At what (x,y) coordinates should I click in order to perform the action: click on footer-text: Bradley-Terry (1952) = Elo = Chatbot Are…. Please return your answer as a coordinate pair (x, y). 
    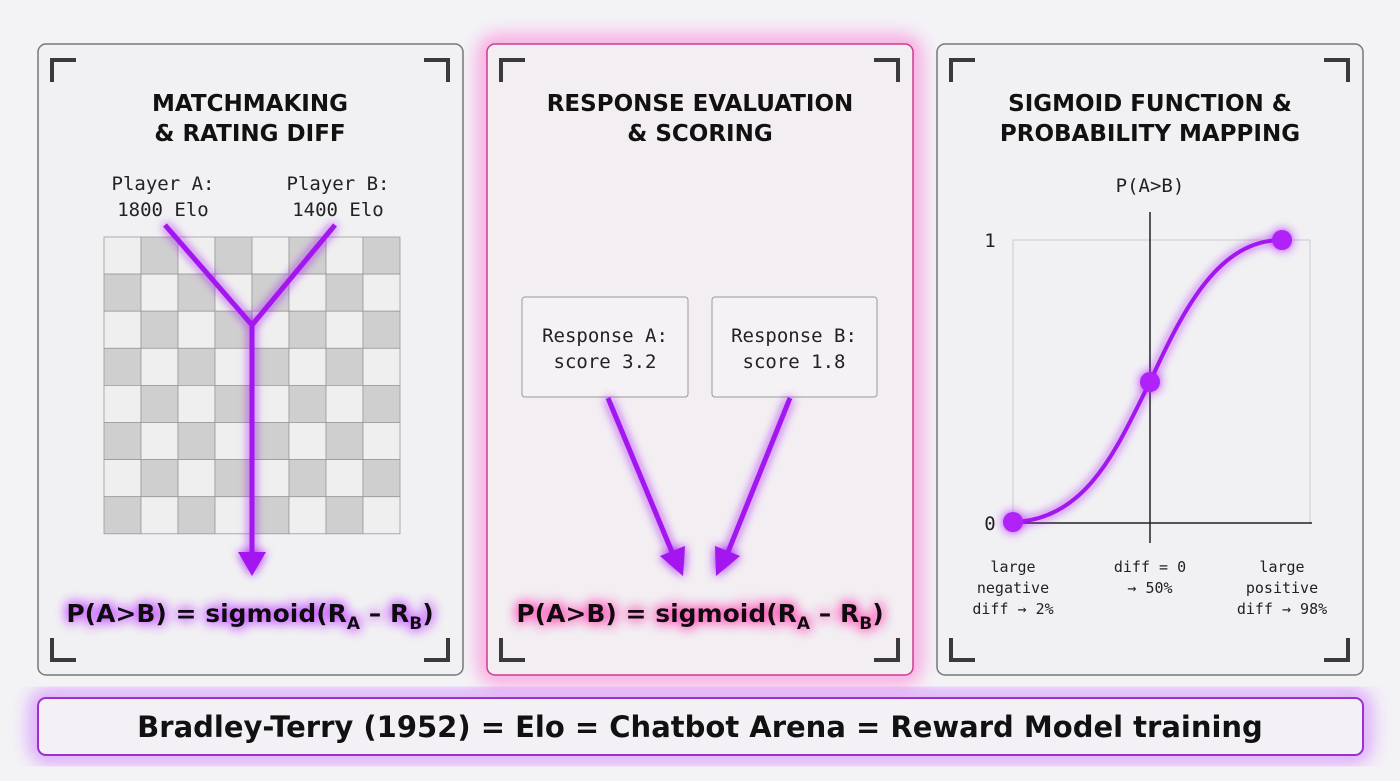
    Looking at the image, I should click on (700, 727).